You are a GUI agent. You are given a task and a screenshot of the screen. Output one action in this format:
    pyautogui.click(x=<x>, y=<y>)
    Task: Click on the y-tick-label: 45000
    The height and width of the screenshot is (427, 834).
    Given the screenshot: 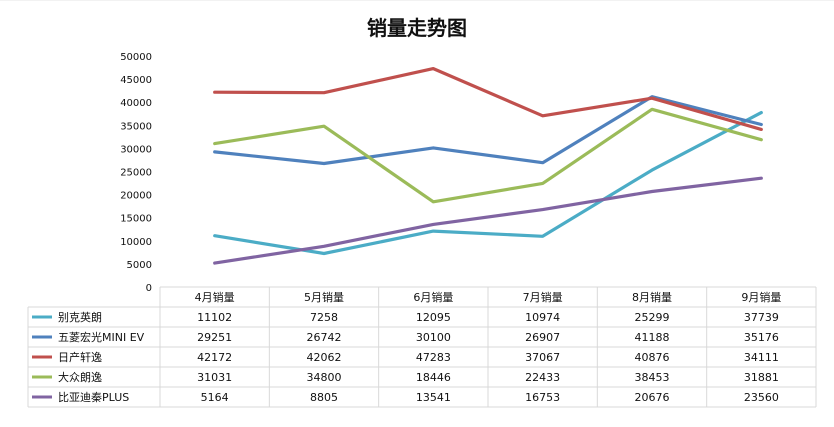 What is the action you would take?
    pyautogui.click(x=136, y=80)
    